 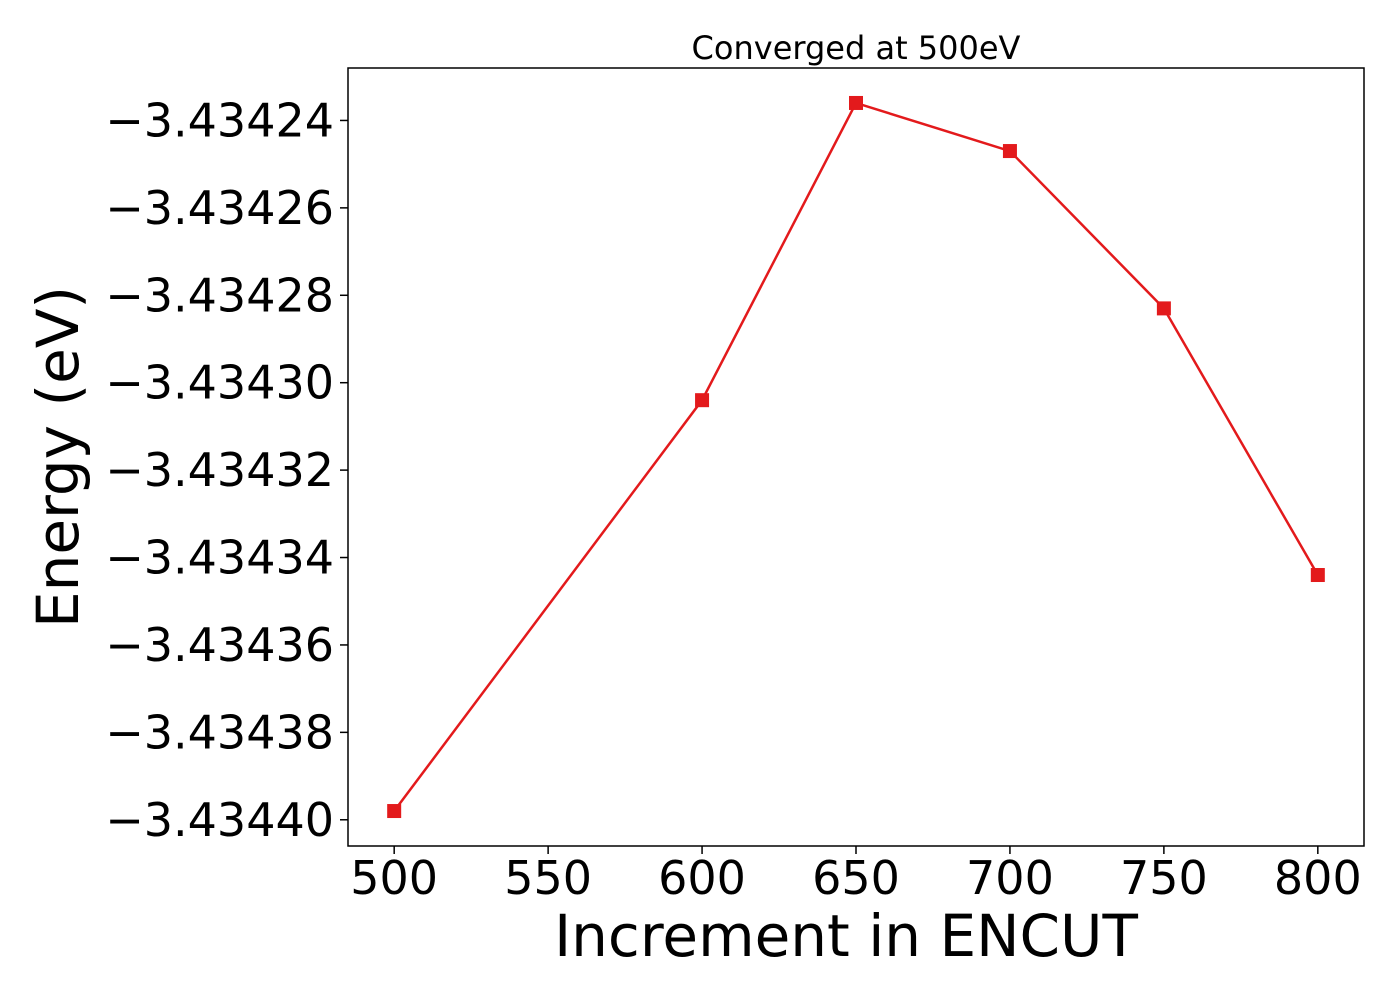 I want to click on x-tick-label: 750, so click(x=1164, y=878).